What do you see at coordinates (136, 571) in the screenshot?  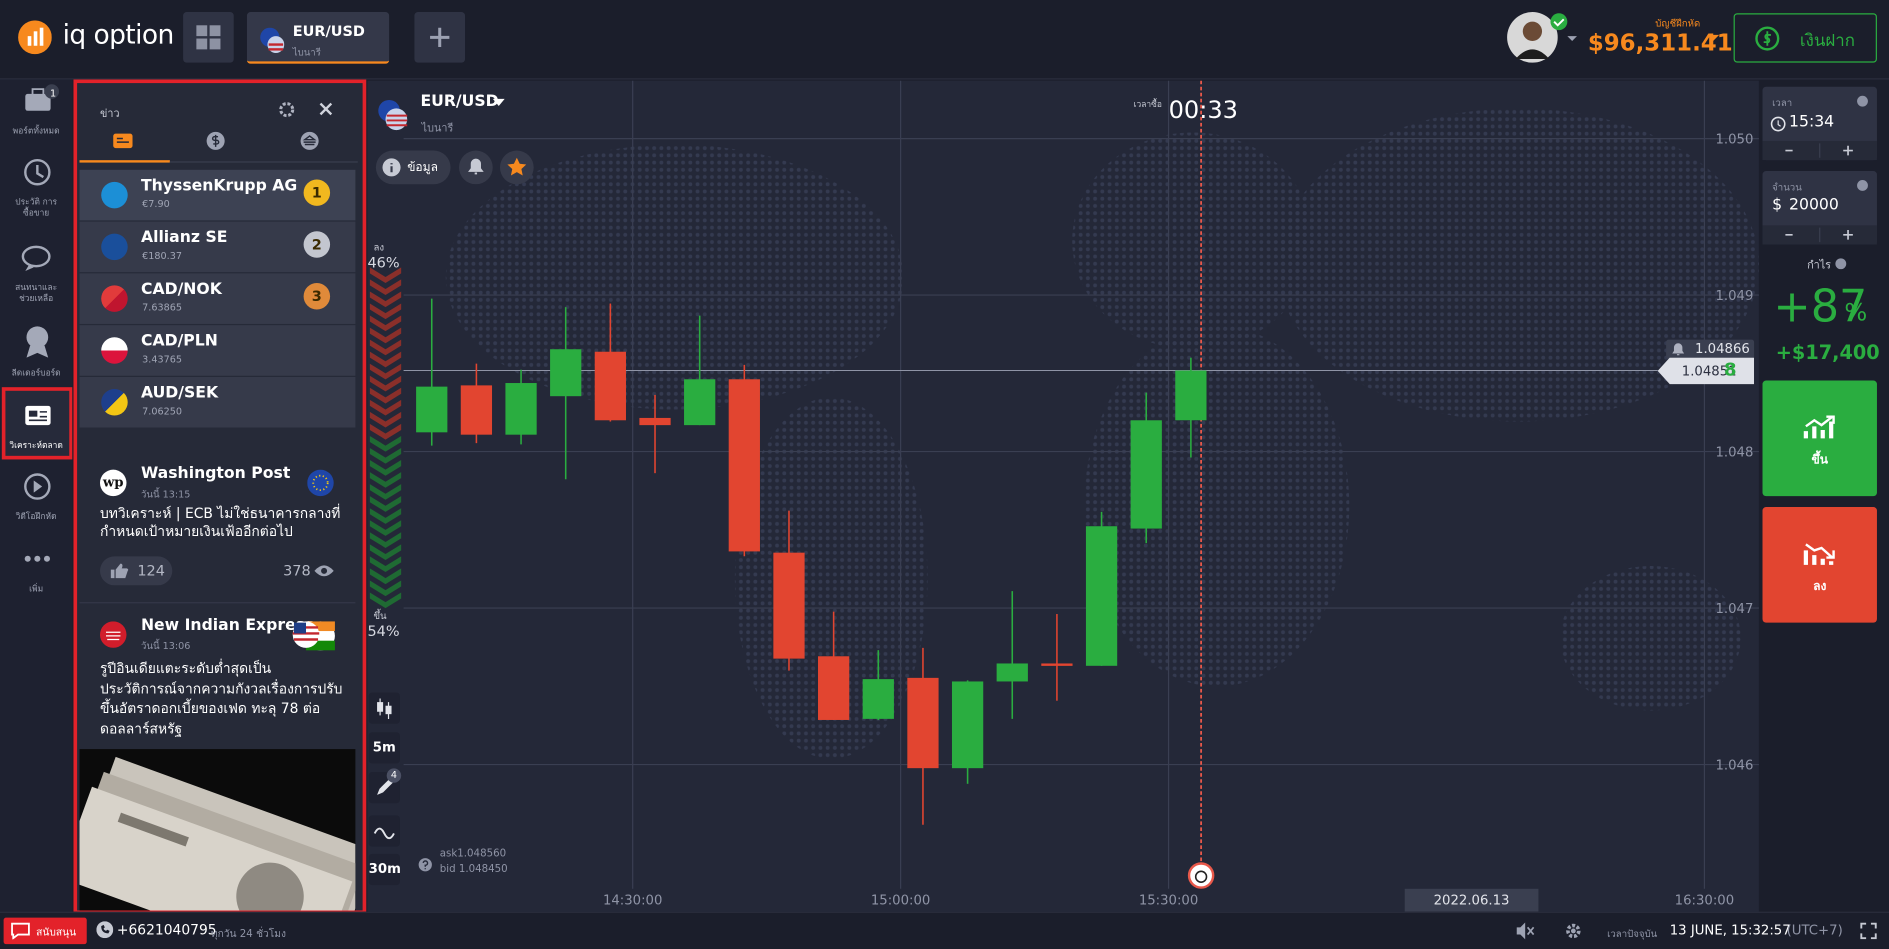 I see `like-button: 124` at bounding box center [136, 571].